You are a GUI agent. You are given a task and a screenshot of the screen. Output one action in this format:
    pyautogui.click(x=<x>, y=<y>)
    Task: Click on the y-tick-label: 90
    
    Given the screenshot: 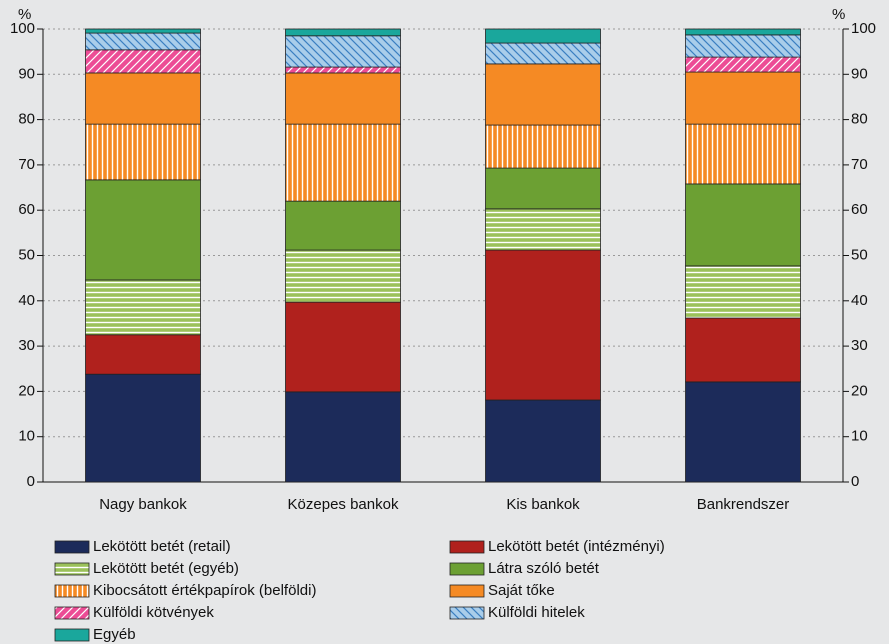 What is the action you would take?
    pyautogui.click(x=26, y=73)
    